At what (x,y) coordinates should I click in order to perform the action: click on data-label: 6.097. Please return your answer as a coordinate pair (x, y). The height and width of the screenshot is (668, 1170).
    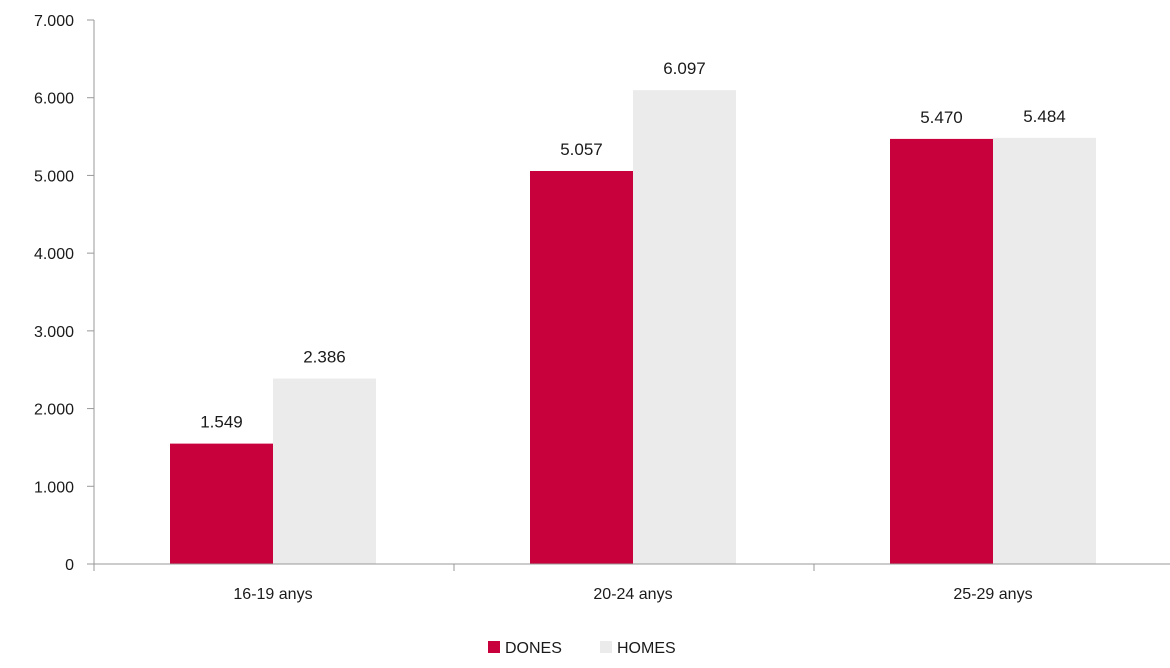
    Looking at the image, I should click on (684, 68).